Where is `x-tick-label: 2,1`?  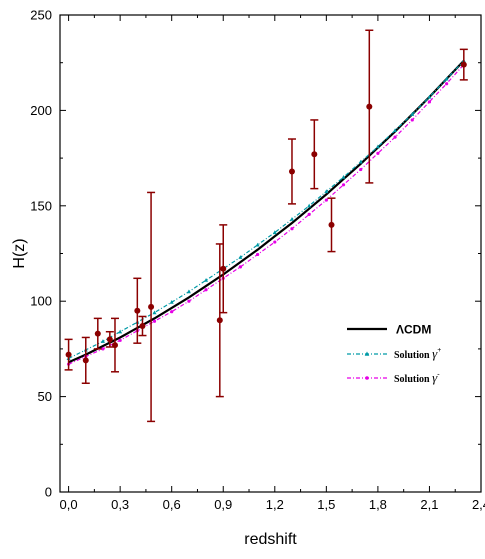
x-tick-label: 2,1 is located at coordinates (429, 504).